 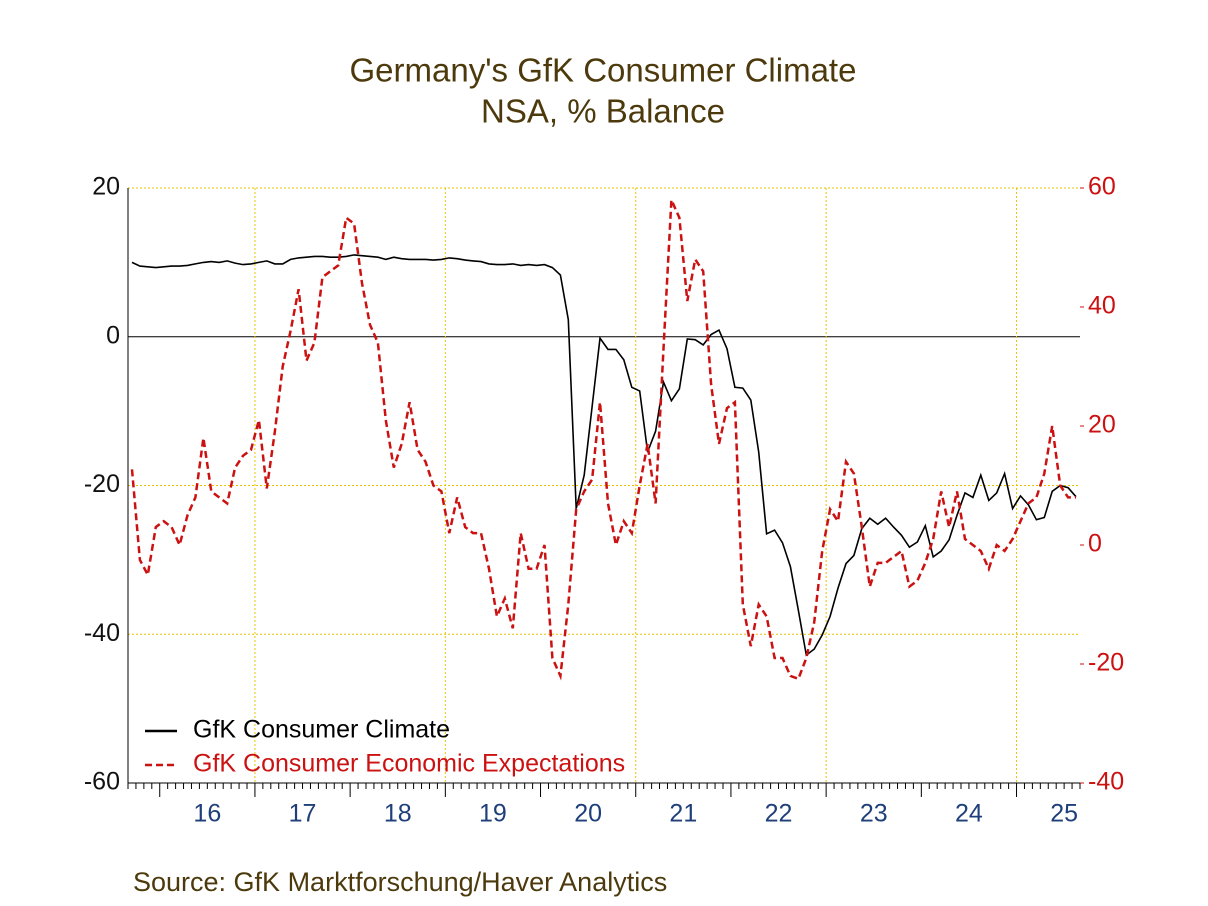 I want to click on x-tick-label: 17, so click(x=303, y=814).